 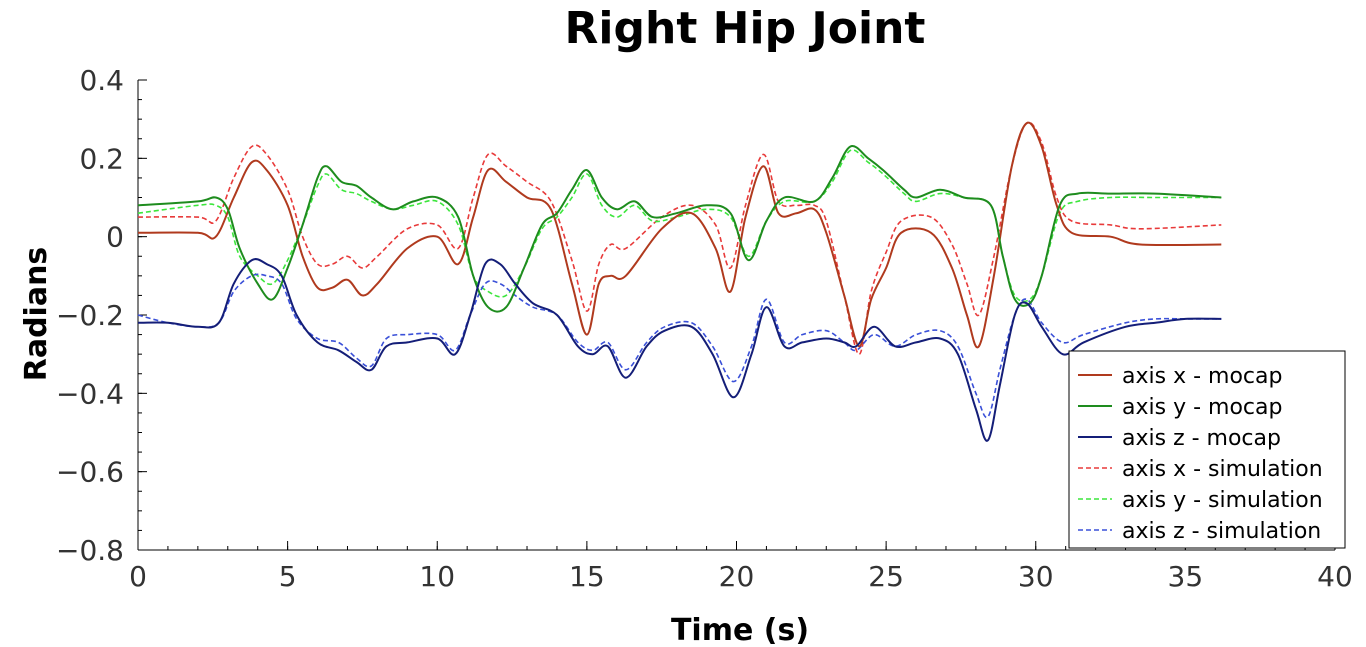 I want to click on y-tick-label: −0.8, so click(x=90, y=550).